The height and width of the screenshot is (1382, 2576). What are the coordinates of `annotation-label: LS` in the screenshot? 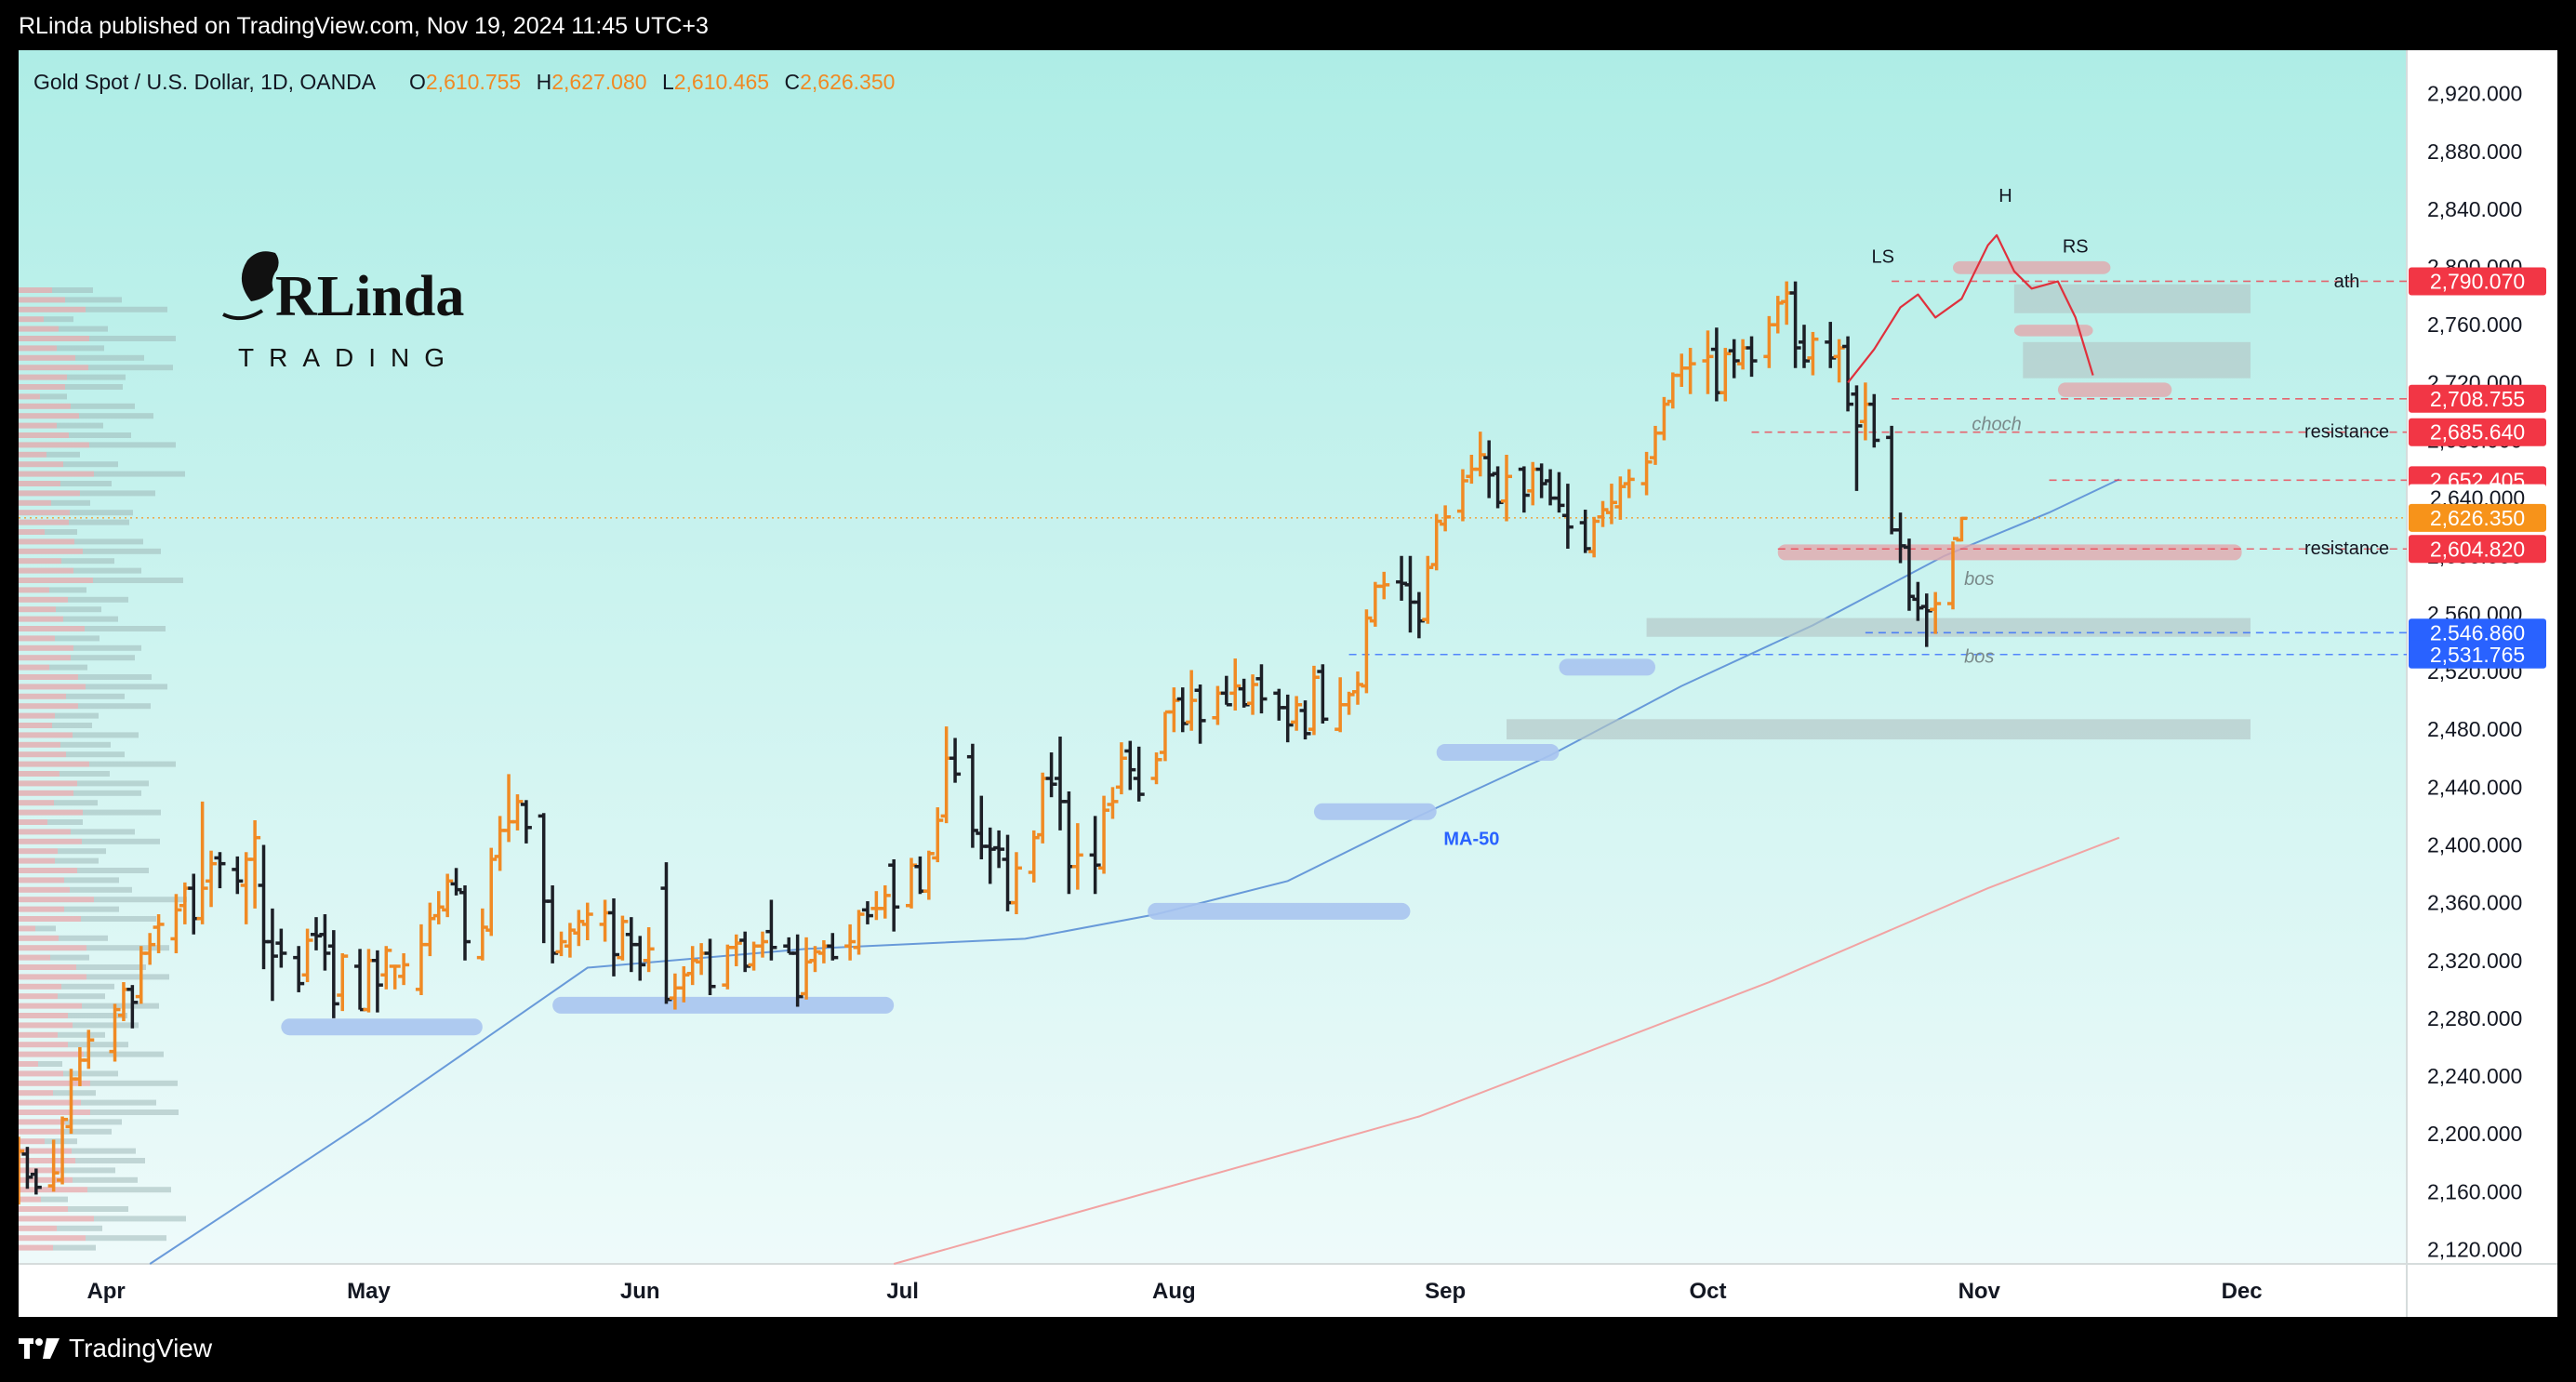 It's located at (1882, 257).